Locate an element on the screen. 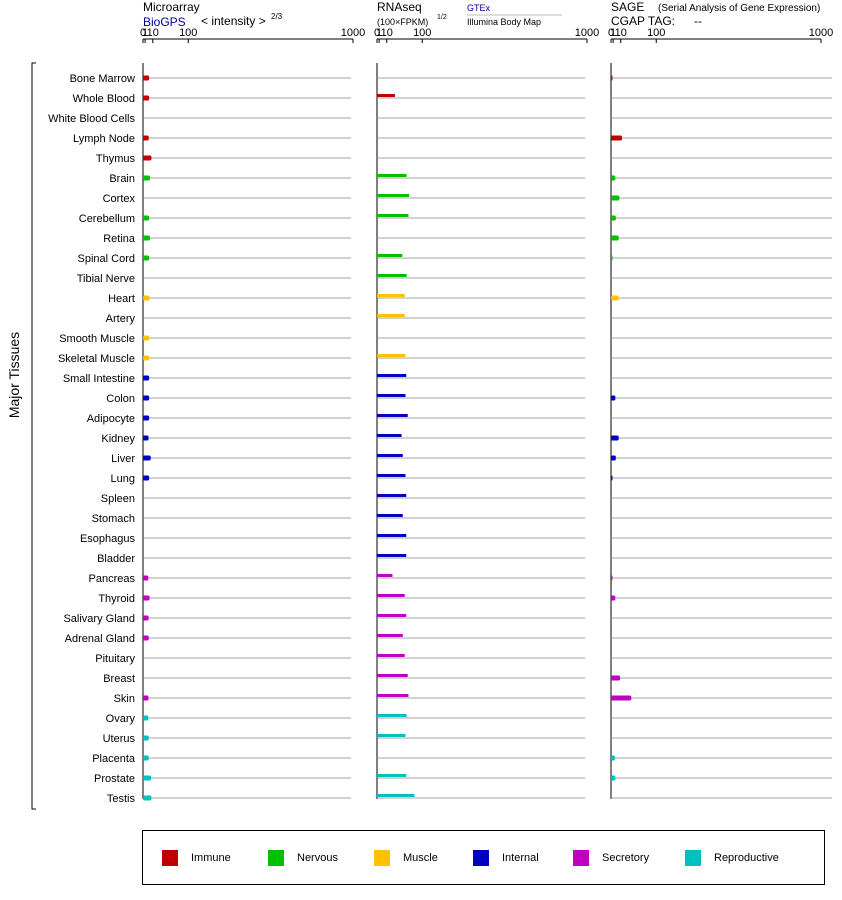 The image size is (842, 900). legend-label-secretory: Secretory is located at coordinates (626, 858).